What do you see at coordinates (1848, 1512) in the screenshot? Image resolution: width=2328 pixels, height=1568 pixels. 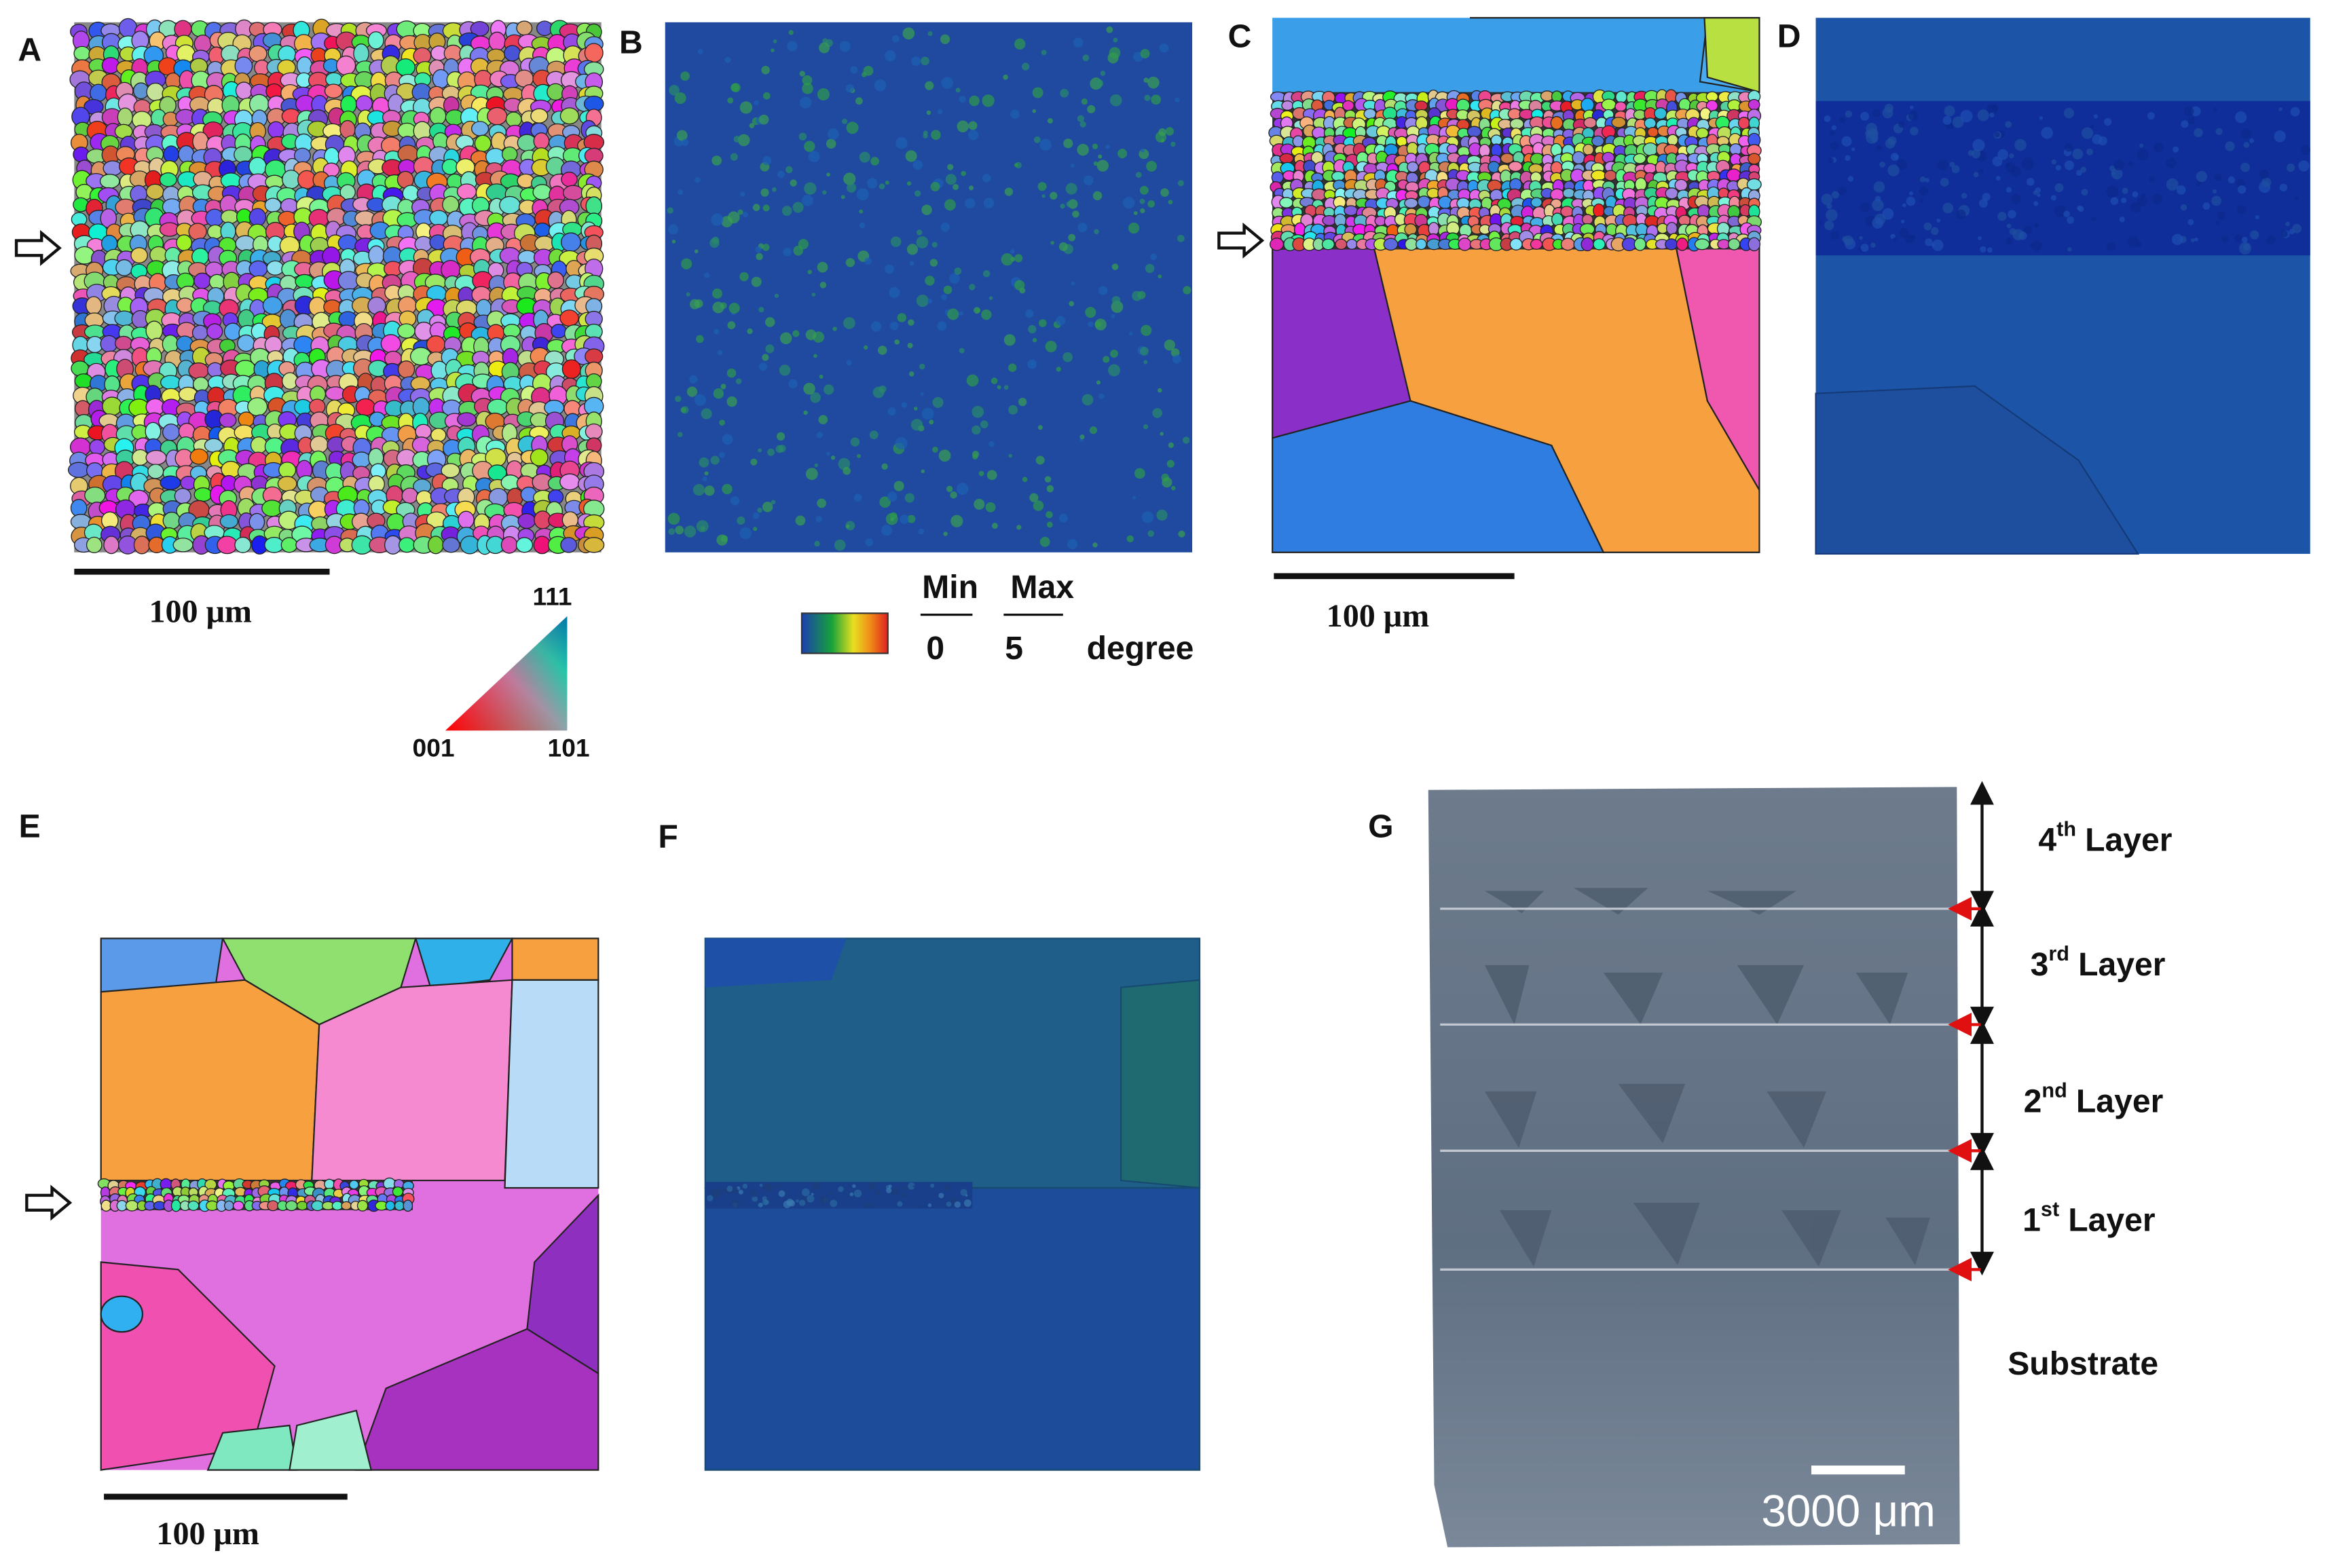 I see `scale-bar-label: 3000 μm` at bounding box center [1848, 1512].